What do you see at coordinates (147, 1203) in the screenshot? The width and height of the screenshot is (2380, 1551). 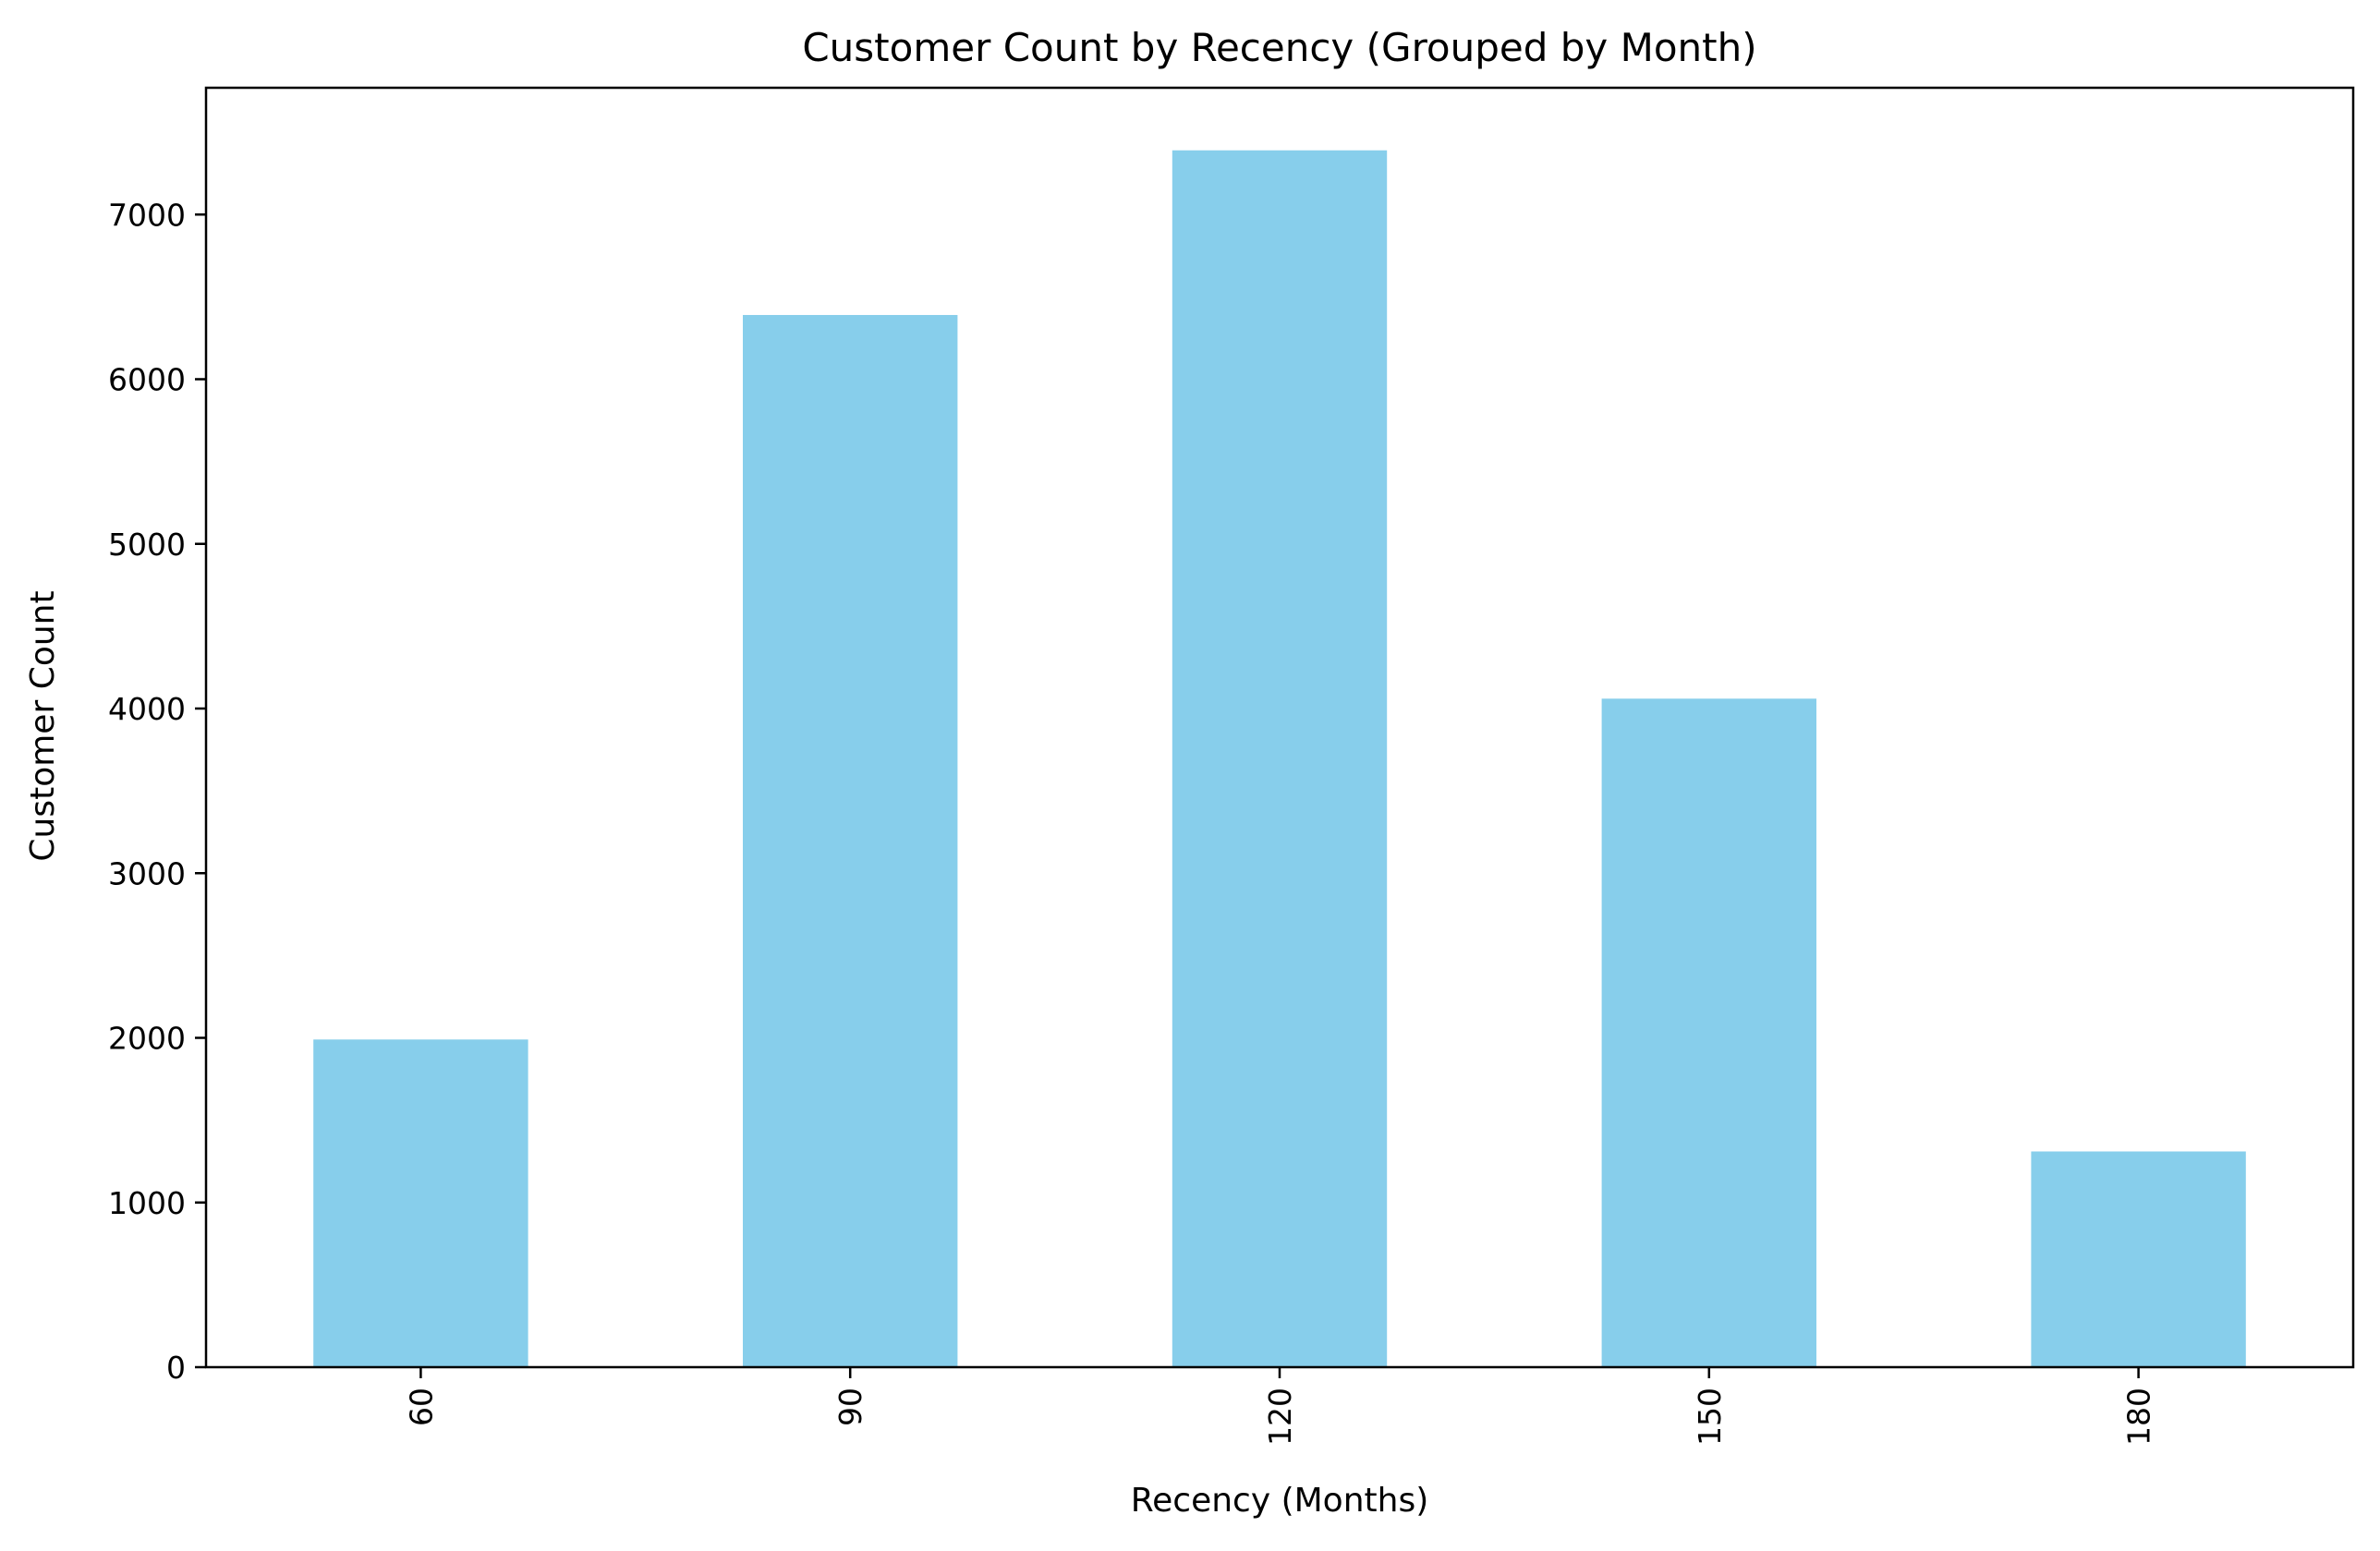 I see `y-tick-label-1000: 1000` at bounding box center [147, 1203].